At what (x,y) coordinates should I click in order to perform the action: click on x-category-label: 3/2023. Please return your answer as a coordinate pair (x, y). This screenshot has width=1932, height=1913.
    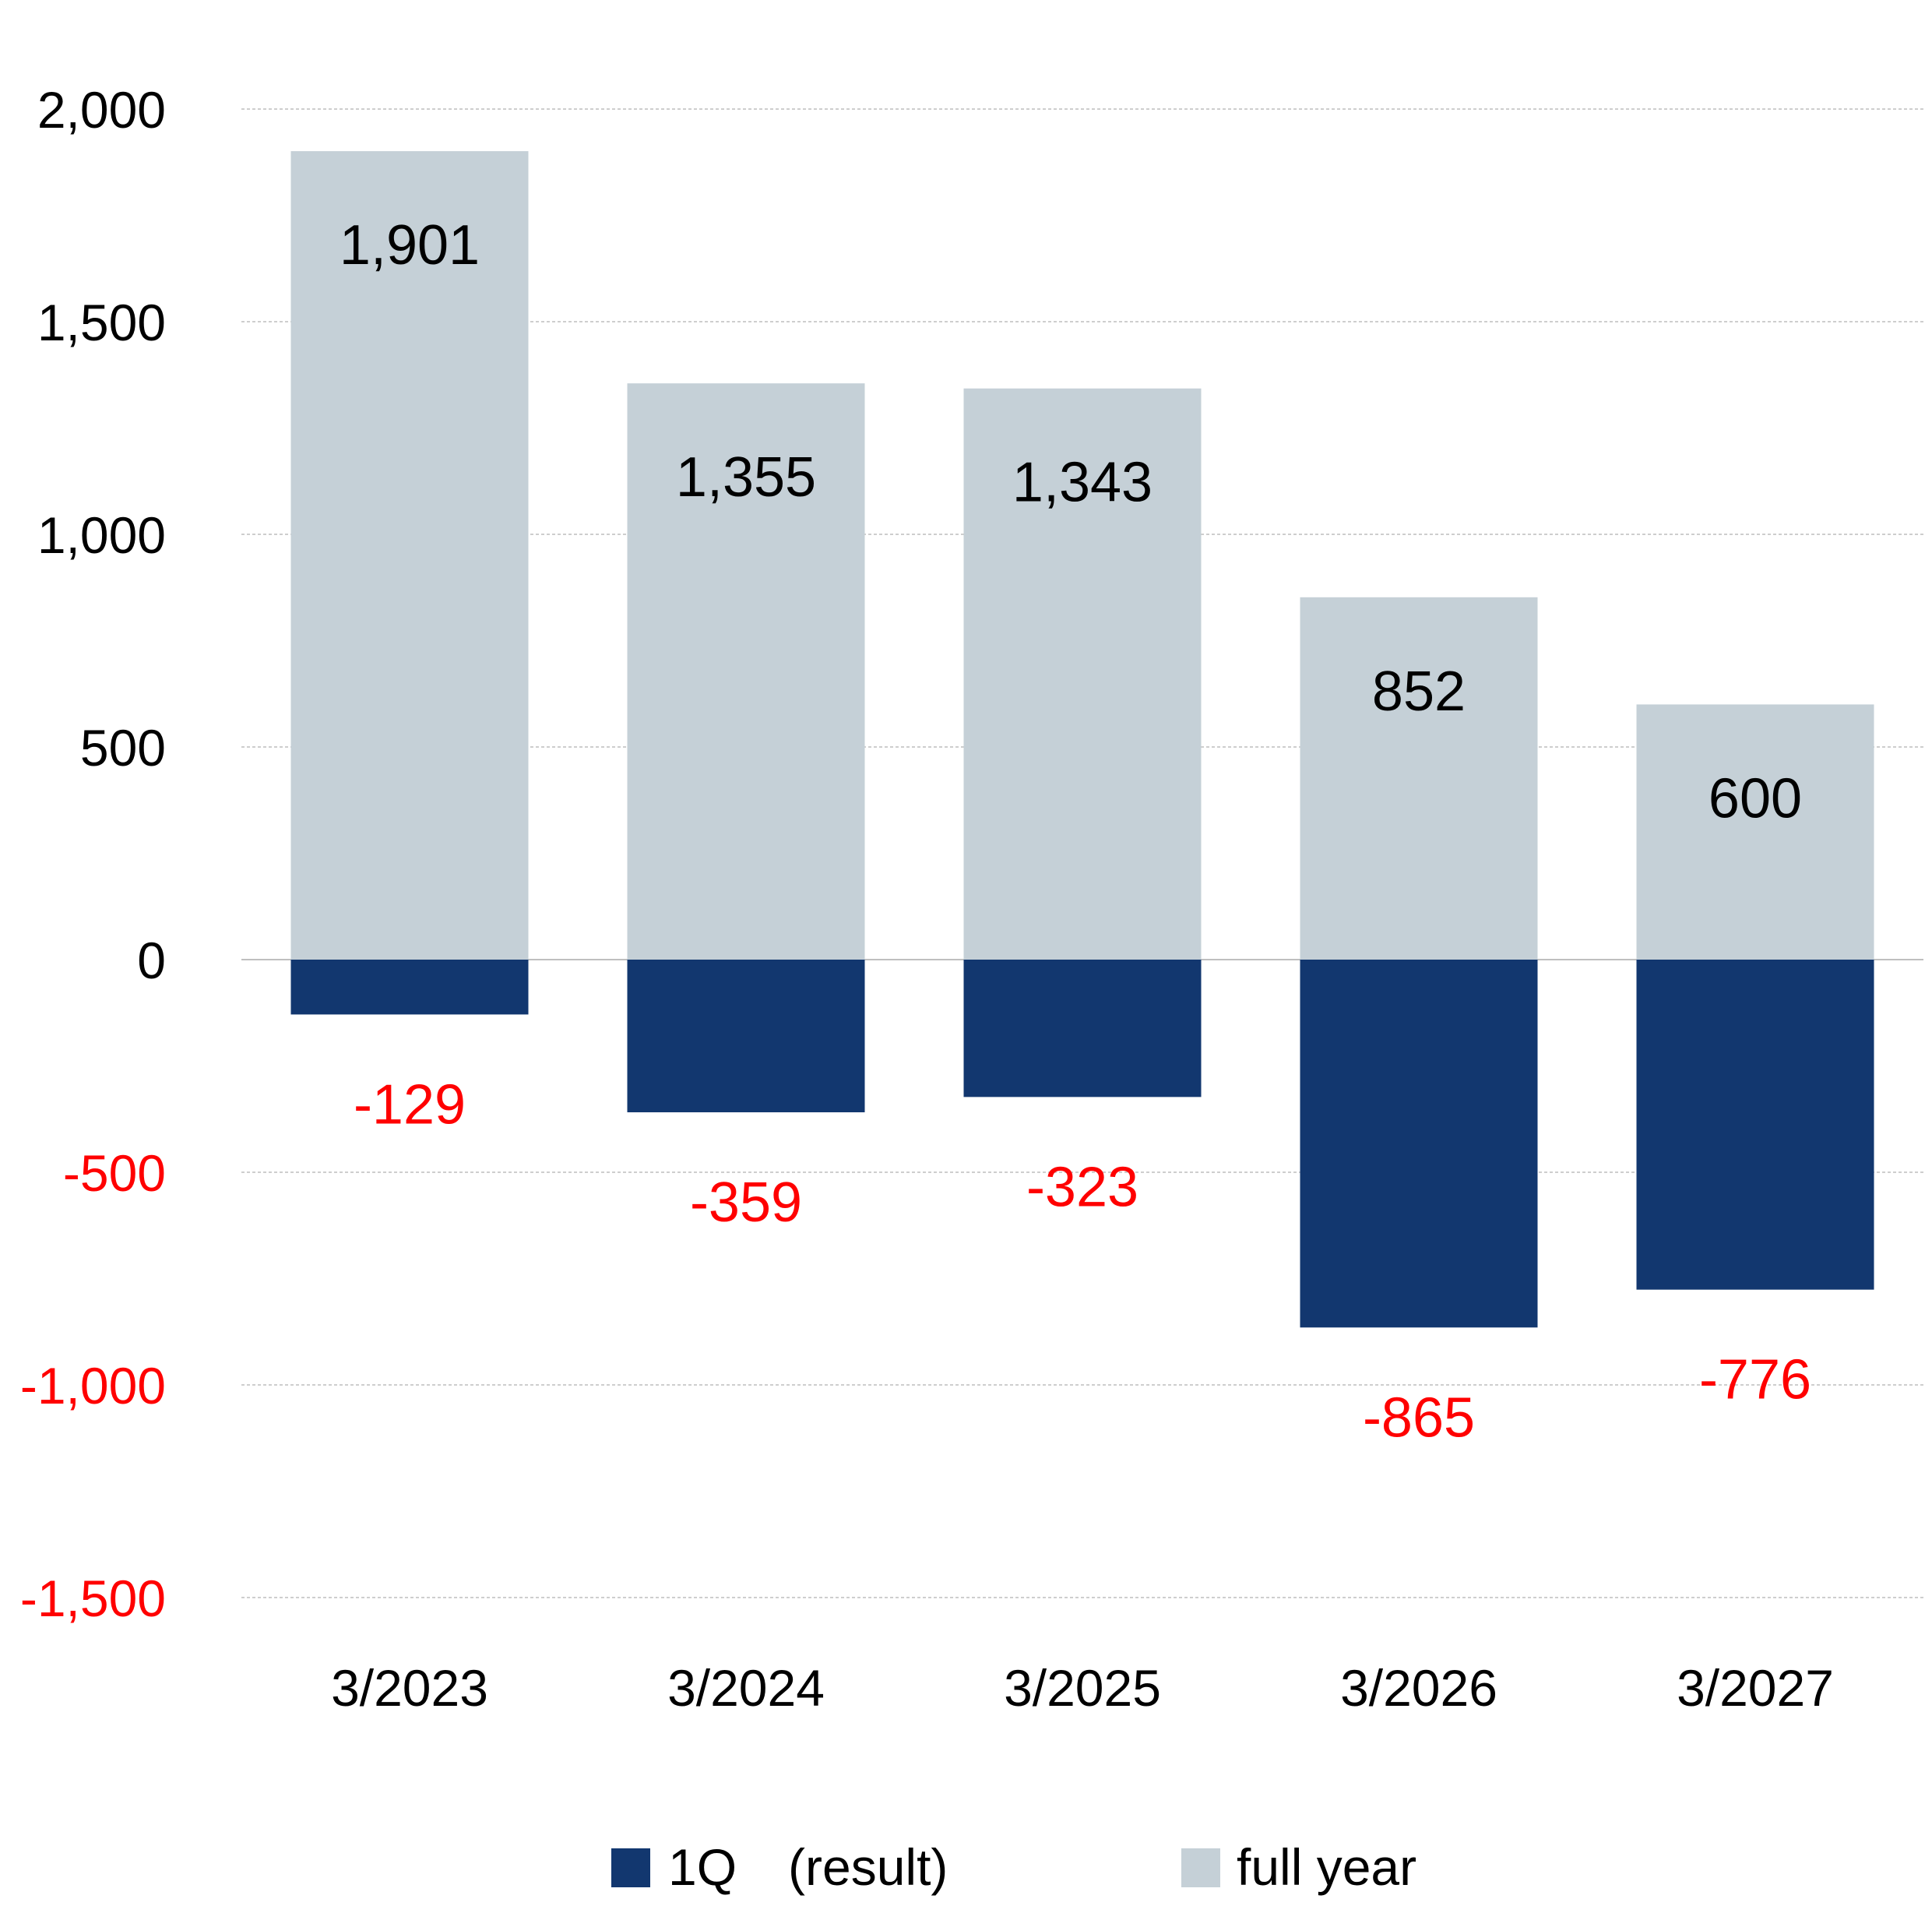
    Looking at the image, I should click on (409, 1688).